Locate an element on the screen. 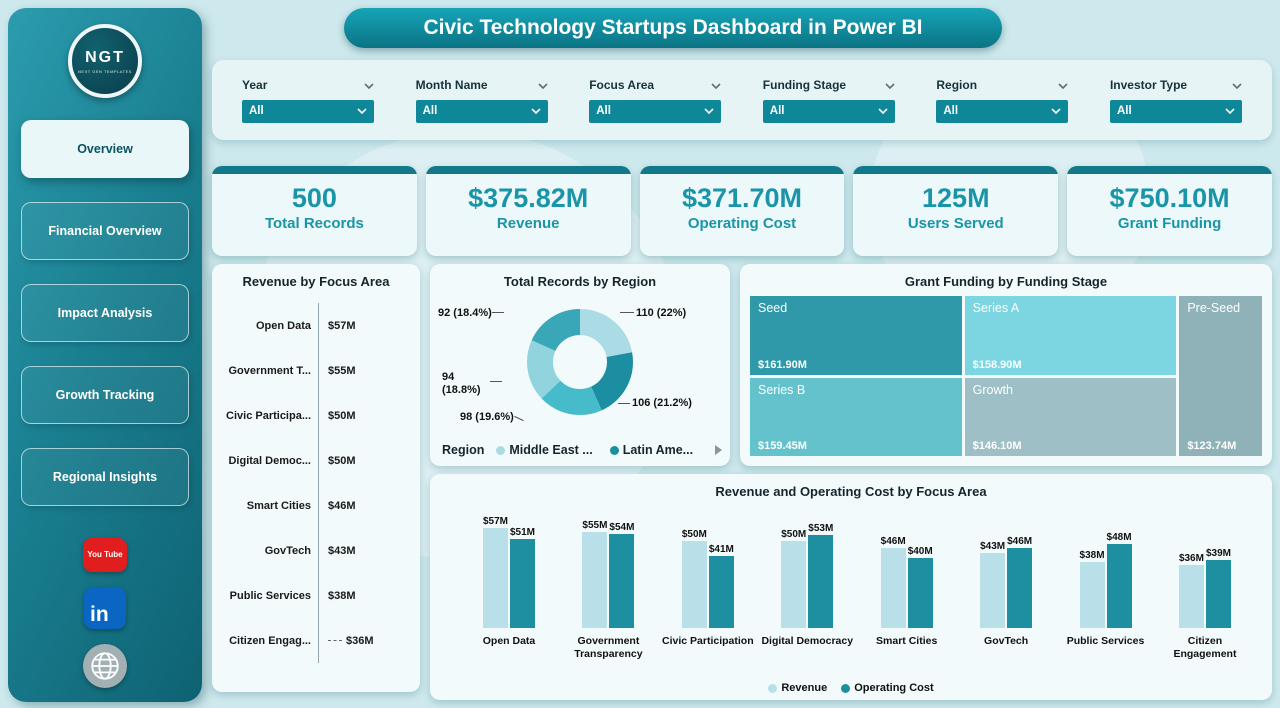 This screenshot has height=708, width=1280. treemap-cell-series-a: Series A $158.90M is located at coordinates (1070, 335).